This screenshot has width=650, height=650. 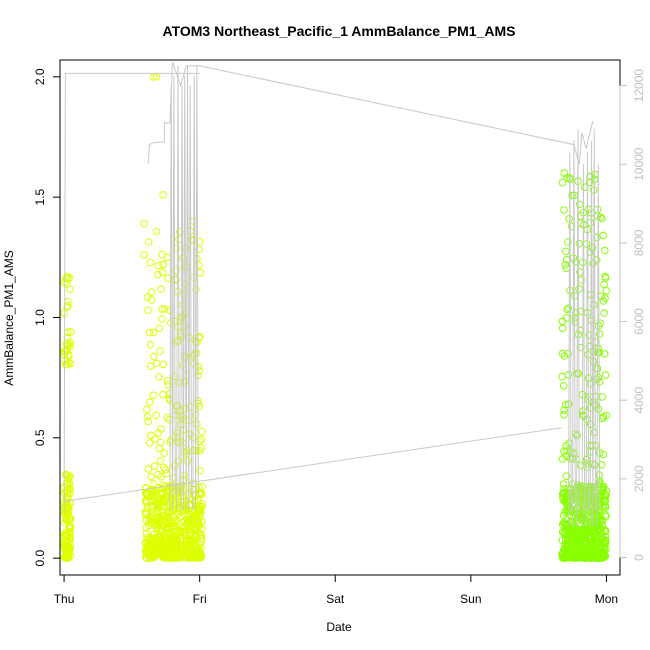 What do you see at coordinates (9, 317) in the screenshot?
I see `y-axis-label: AmmBalance_PM1_AMS` at bounding box center [9, 317].